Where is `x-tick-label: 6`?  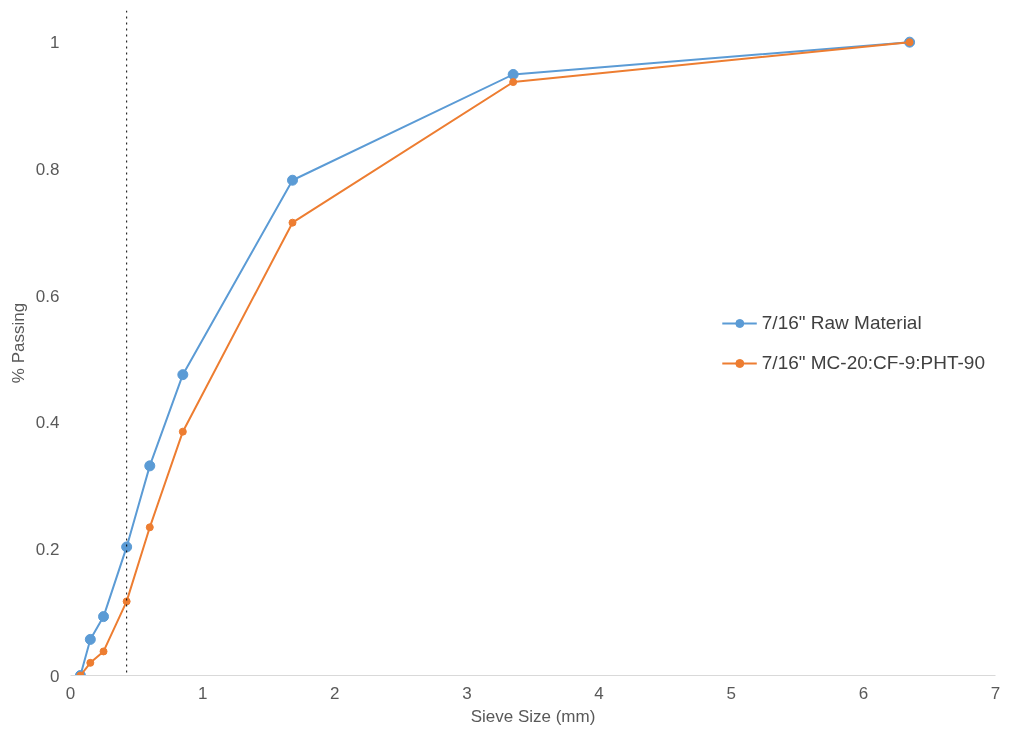 x-tick-label: 6 is located at coordinates (863, 693).